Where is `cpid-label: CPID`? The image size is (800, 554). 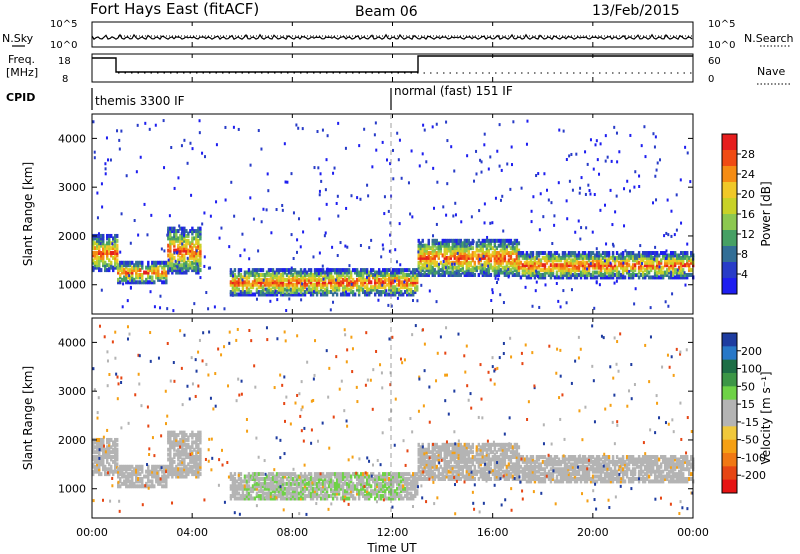 cpid-label: CPID is located at coordinates (20, 97).